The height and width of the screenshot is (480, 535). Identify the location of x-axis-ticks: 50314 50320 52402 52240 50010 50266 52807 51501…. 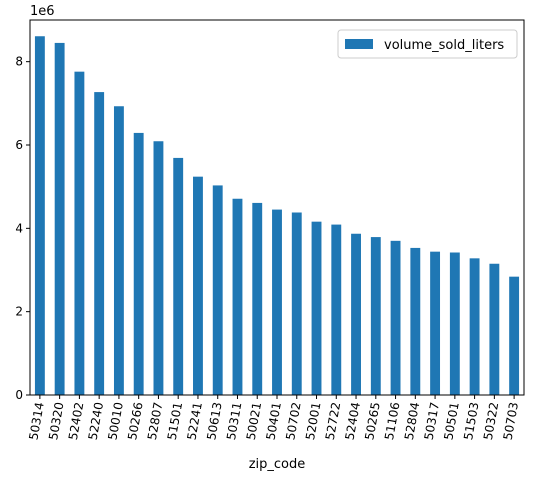
(273, 418).